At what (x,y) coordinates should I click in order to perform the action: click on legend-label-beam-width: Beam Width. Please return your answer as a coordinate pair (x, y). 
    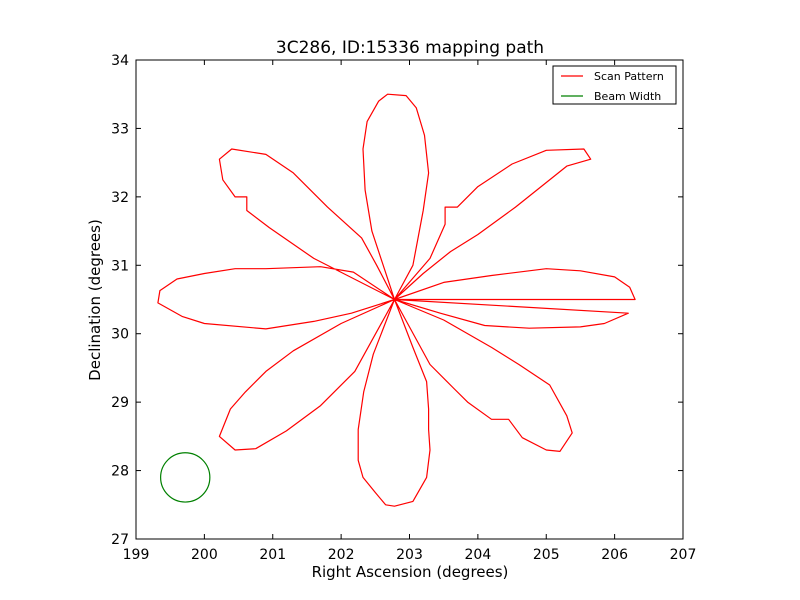
    Looking at the image, I should click on (627, 96).